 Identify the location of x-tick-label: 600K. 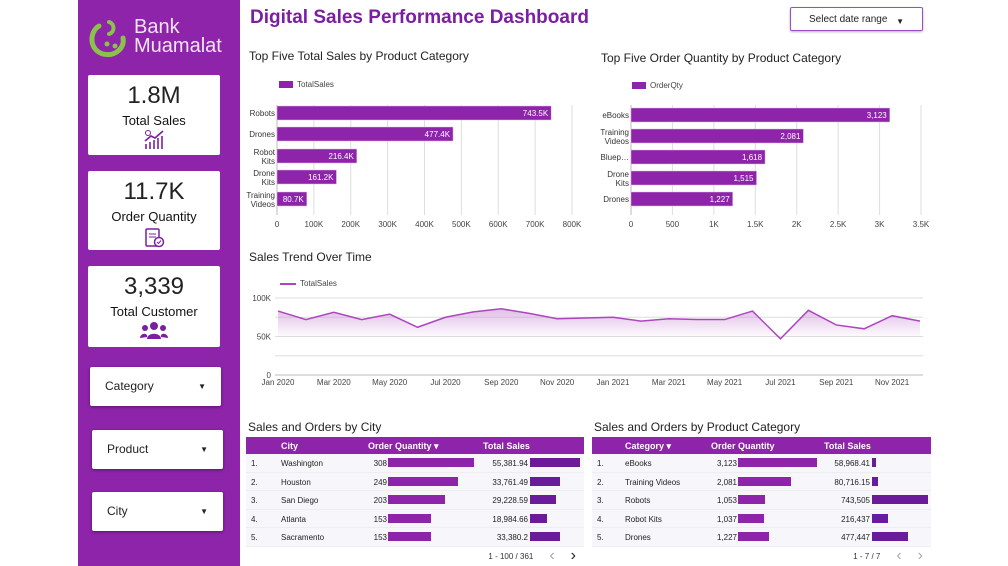
(498, 224).